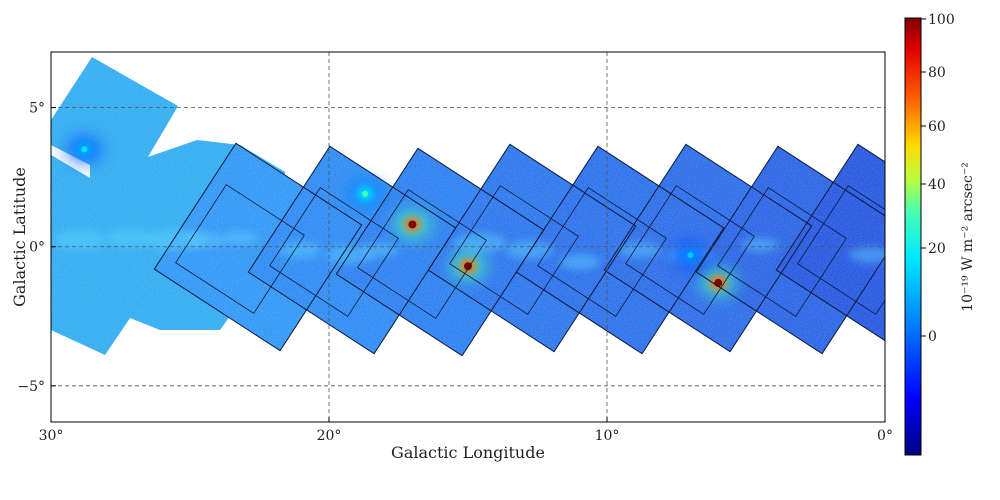  What do you see at coordinates (941, 20) in the screenshot?
I see `colorbar-tick-label: 100` at bounding box center [941, 20].